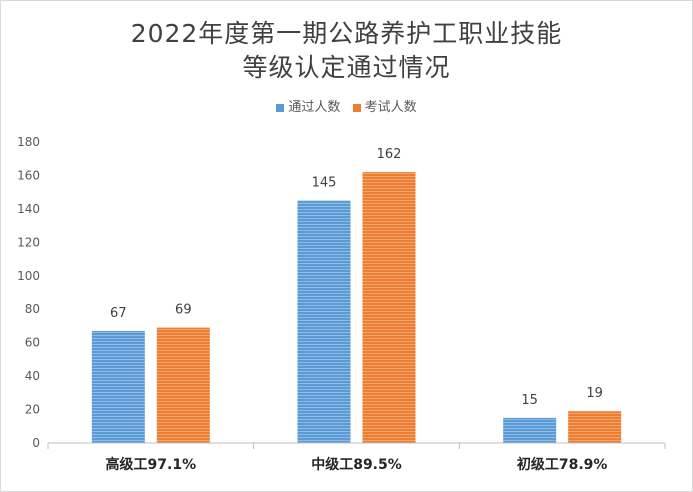  I want to click on legend-item-passed: 通过人数, so click(308, 105).